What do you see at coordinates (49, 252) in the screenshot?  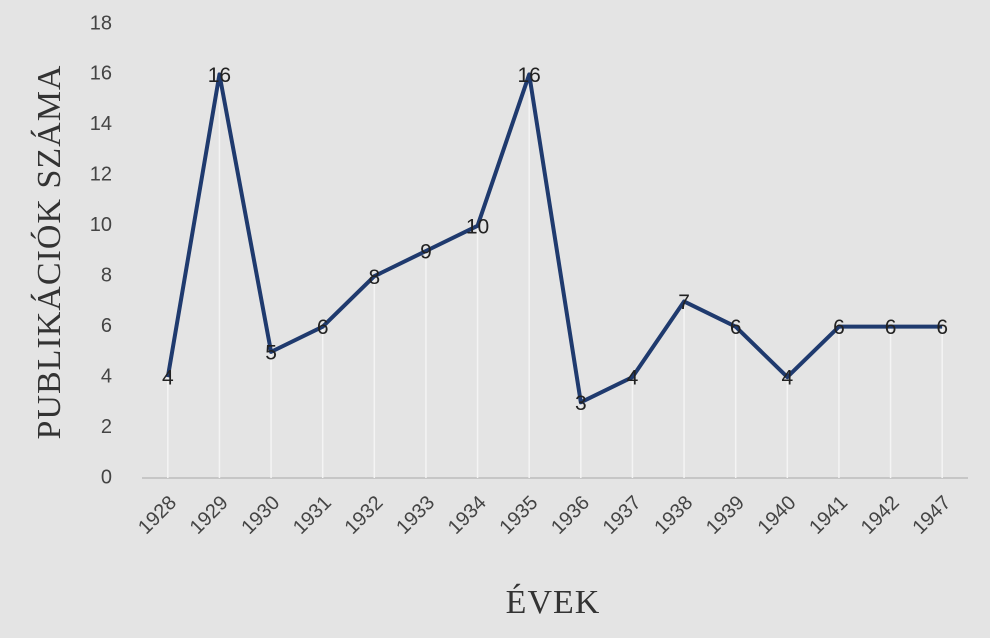 I see `y-axis-title: PUBLIKÁCIÓK SZÁMA` at bounding box center [49, 252].